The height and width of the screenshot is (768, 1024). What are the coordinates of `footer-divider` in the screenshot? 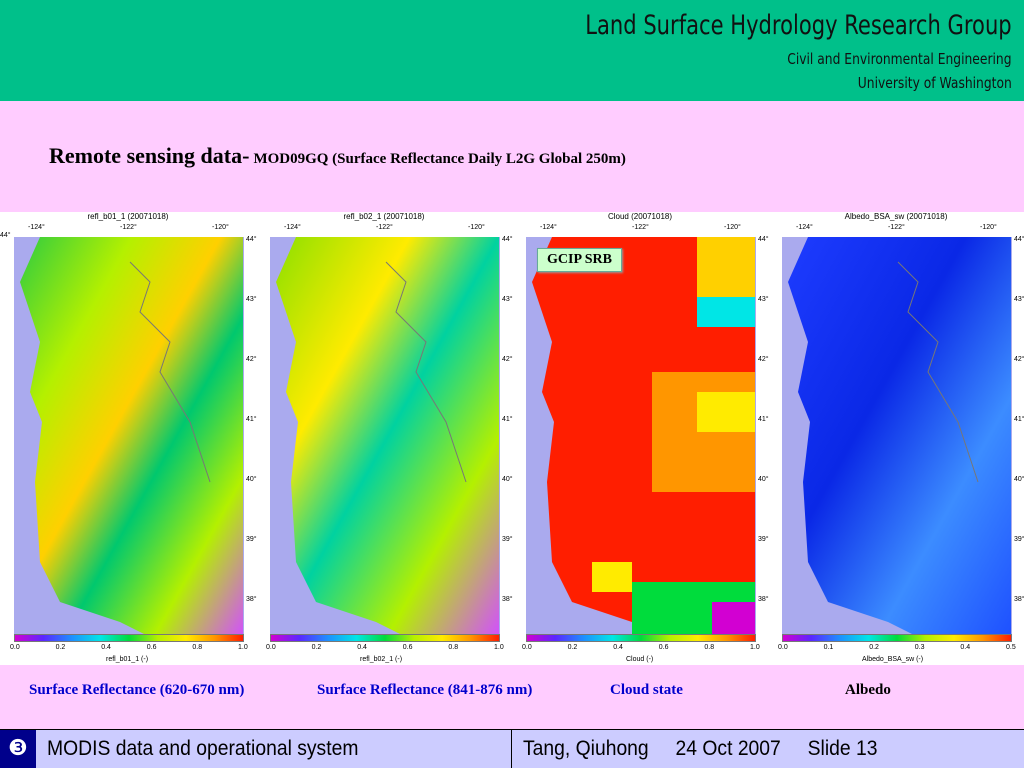 It's located at (511, 749).